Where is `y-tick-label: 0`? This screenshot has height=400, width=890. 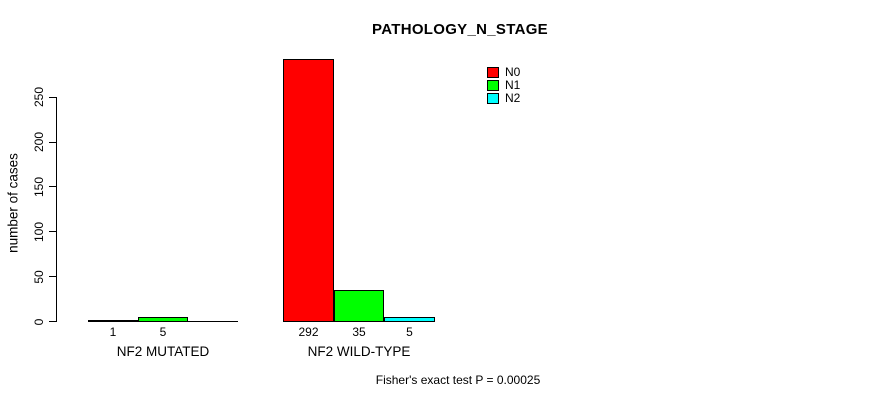 y-tick-label: 0 is located at coordinates (39, 321).